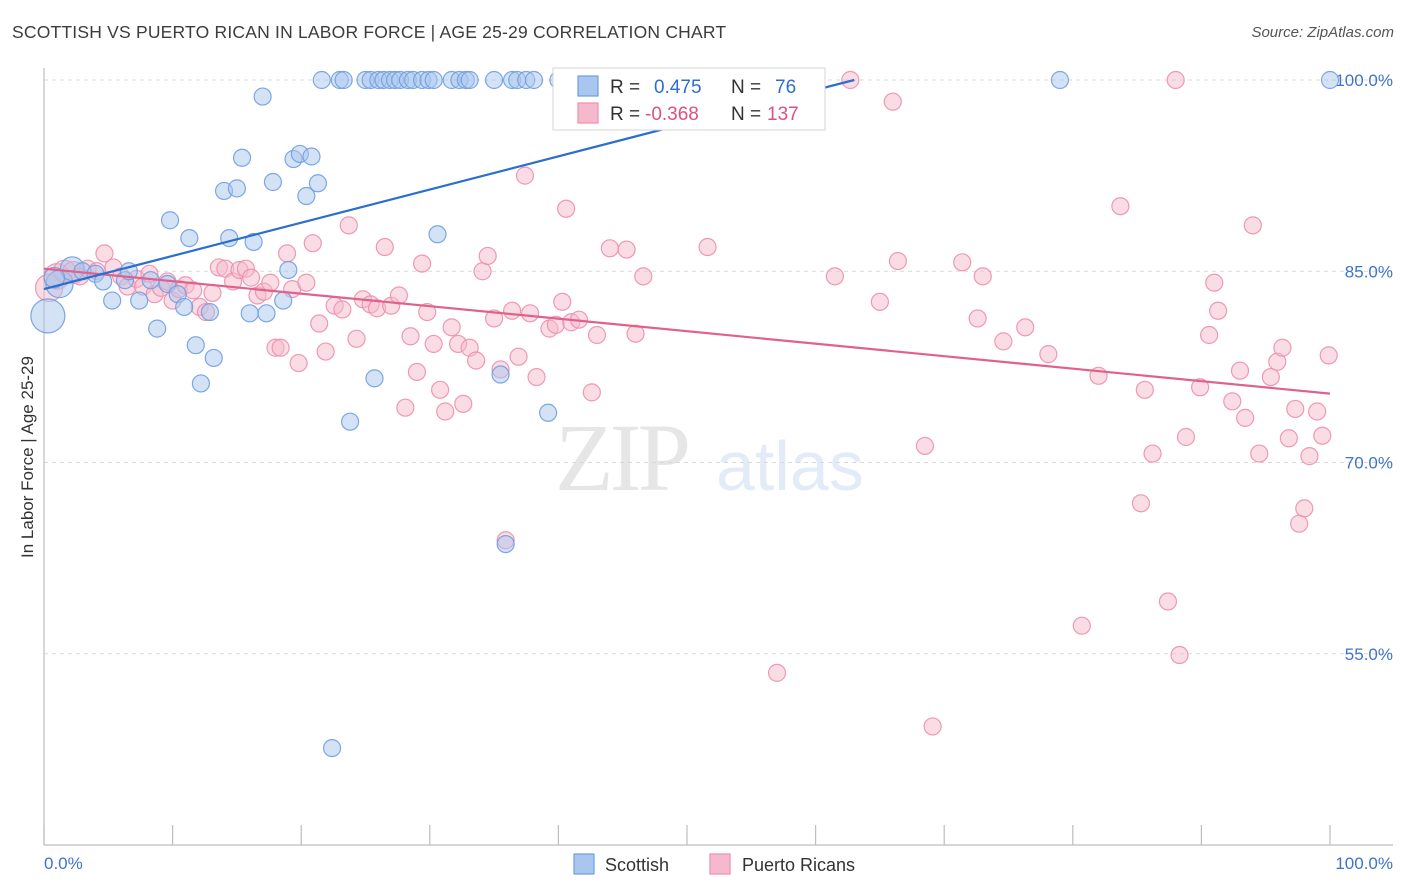 This screenshot has width=1406, height=892. Describe the element at coordinates (637, 865) in the screenshot. I see `bottom-label-scottish: Scottish` at that location.